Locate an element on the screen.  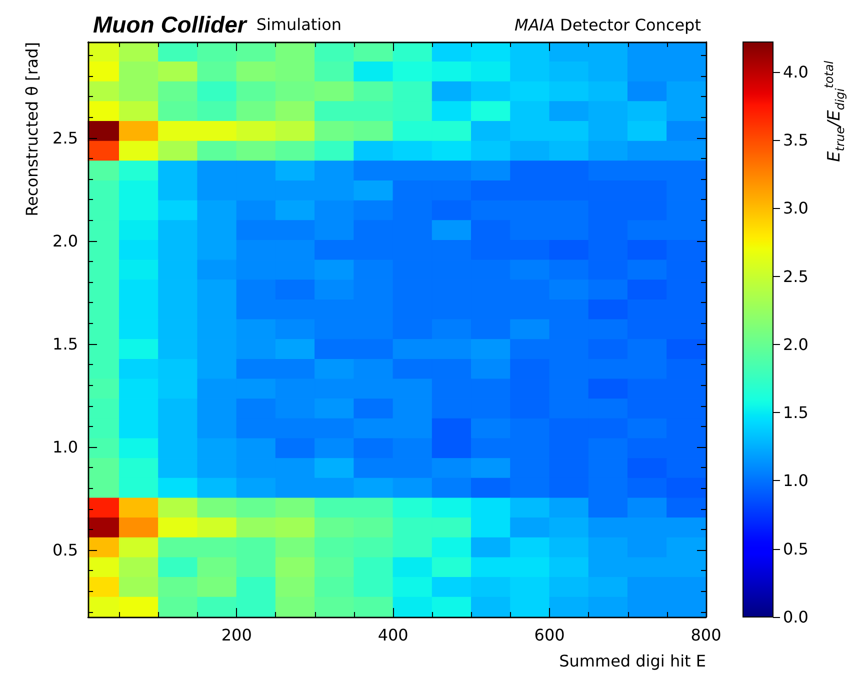
x-tick-label: 200 is located at coordinates (236, 635).